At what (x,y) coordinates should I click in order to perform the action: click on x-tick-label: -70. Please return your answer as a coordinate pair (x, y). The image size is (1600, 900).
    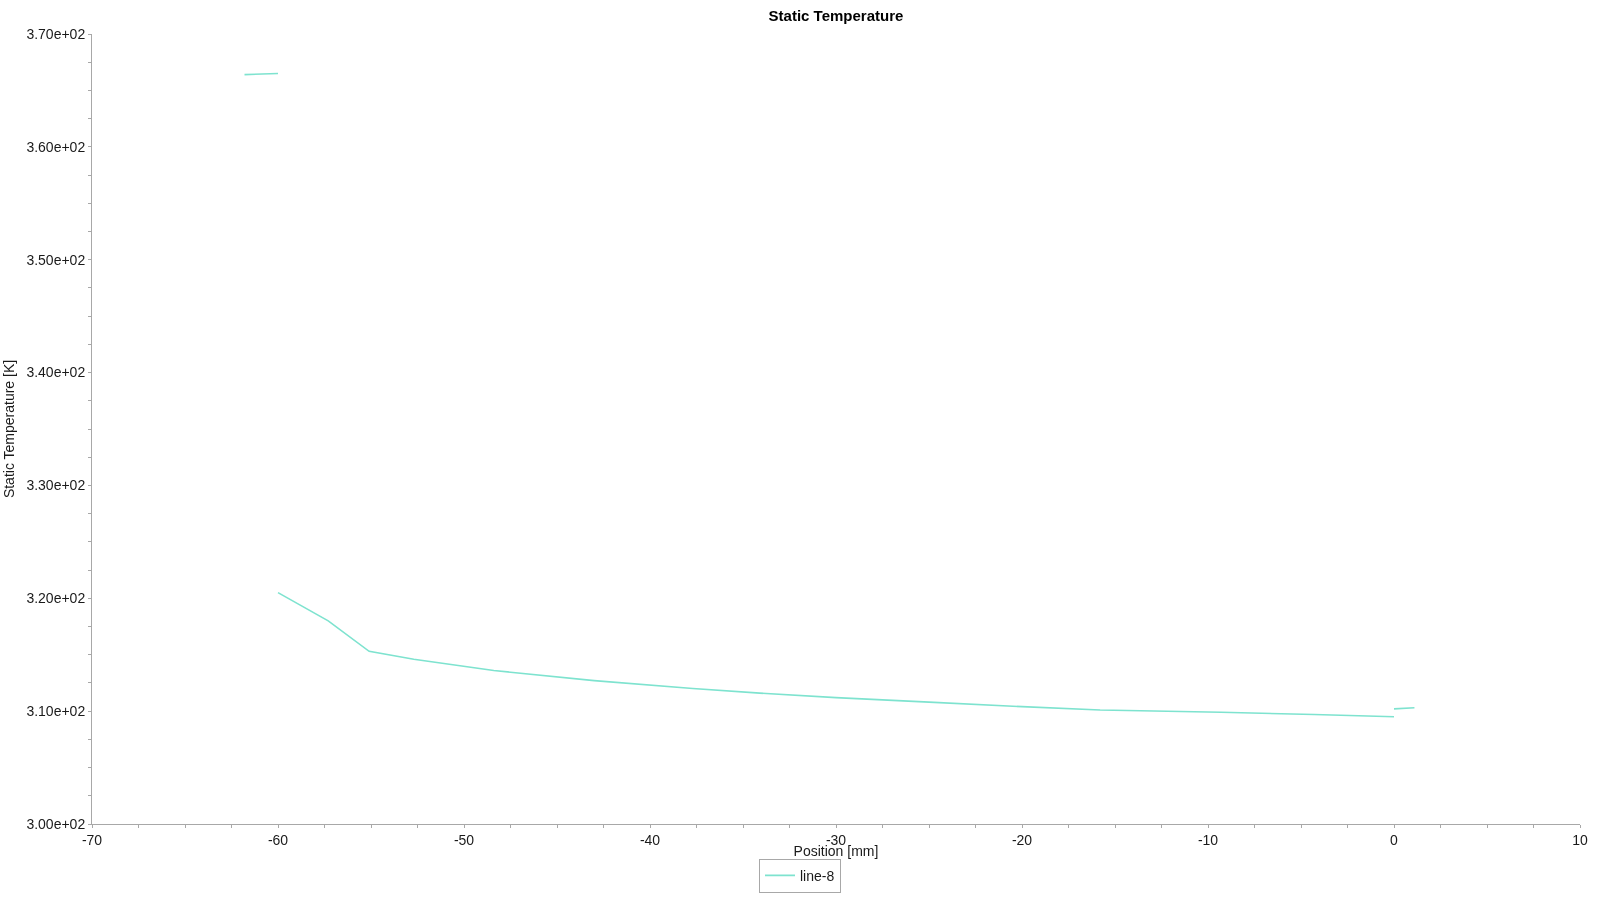
    Looking at the image, I should click on (92, 839).